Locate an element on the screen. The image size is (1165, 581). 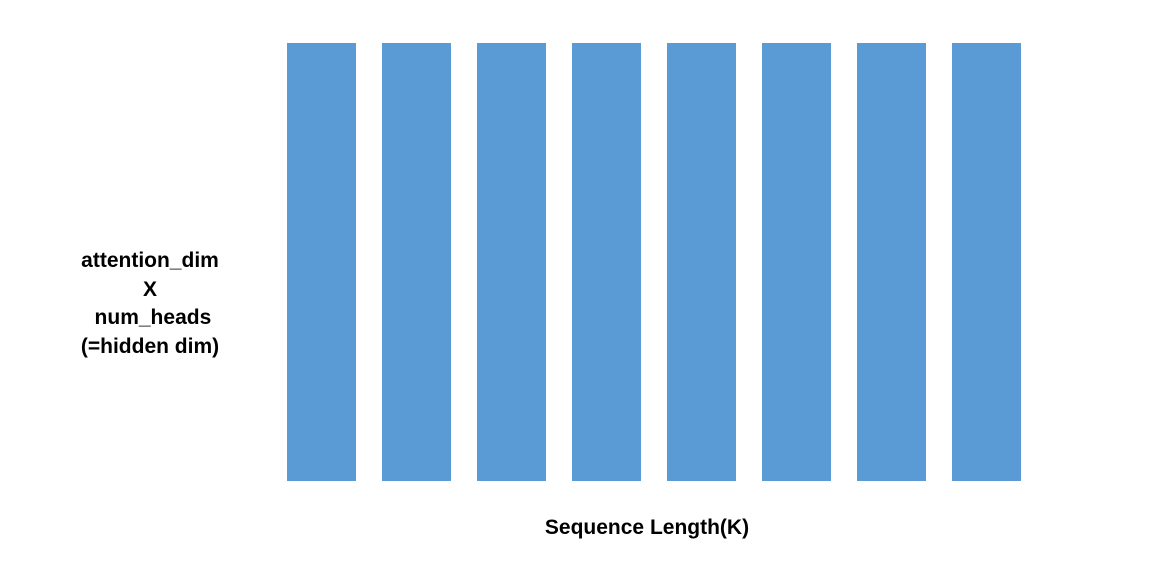
y-label-line-2: X is located at coordinates (149, 289).